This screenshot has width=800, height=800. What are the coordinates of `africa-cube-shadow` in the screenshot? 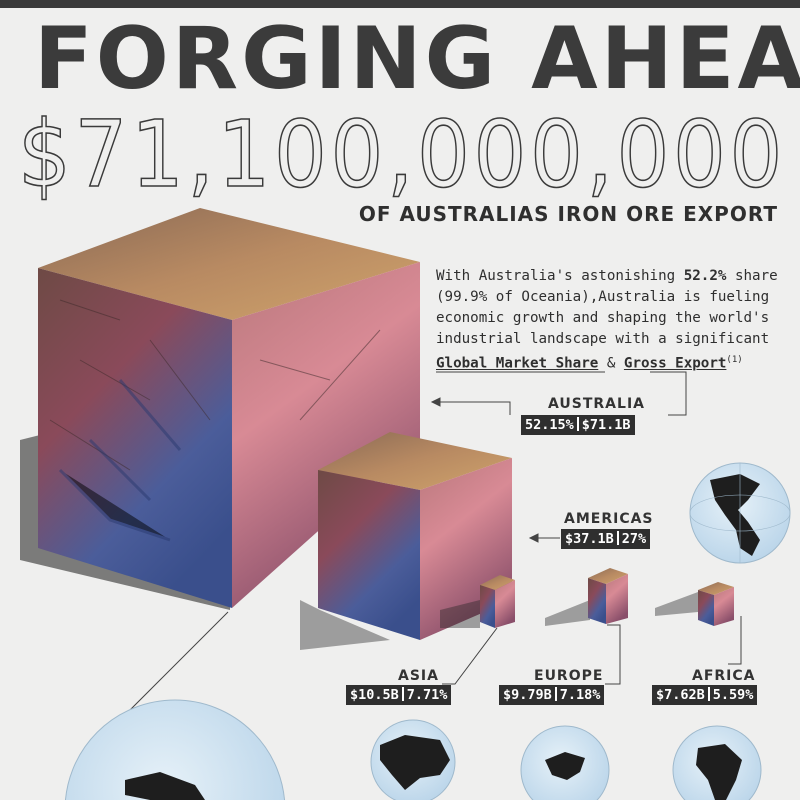 It's located at (676, 604).